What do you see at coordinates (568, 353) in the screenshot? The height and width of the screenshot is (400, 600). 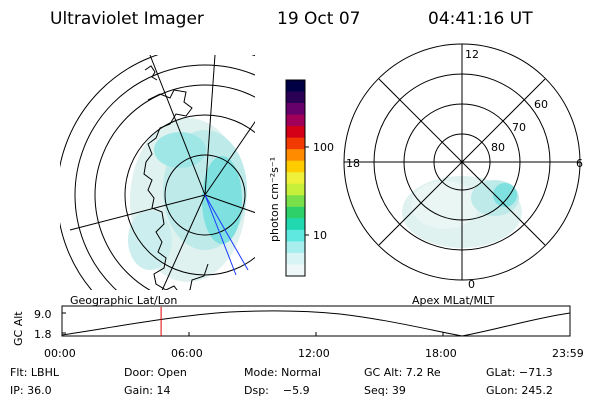 I see `orbit-xtick-label: 23:59` at bounding box center [568, 353].